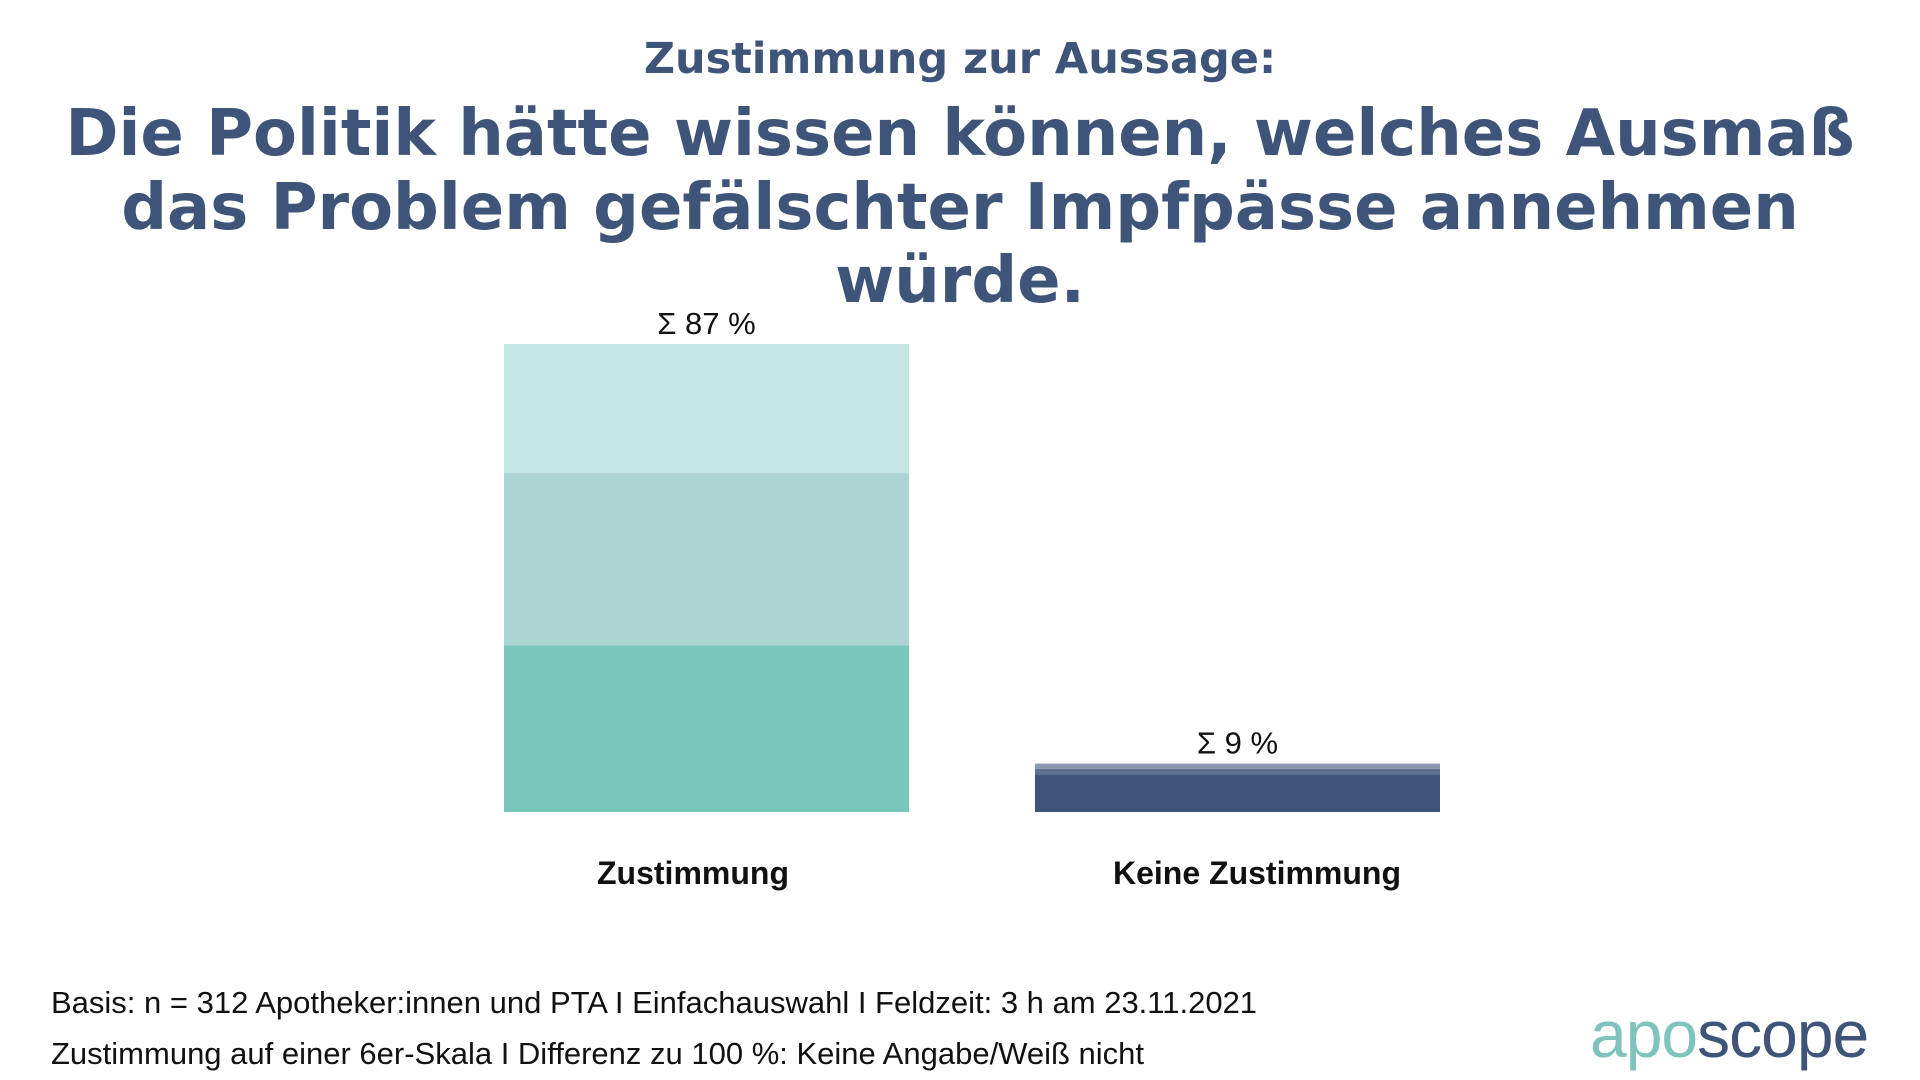  What do you see at coordinates (693, 873) in the screenshot?
I see `category-label-1: Zustimmung` at bounding box center [693, 873].